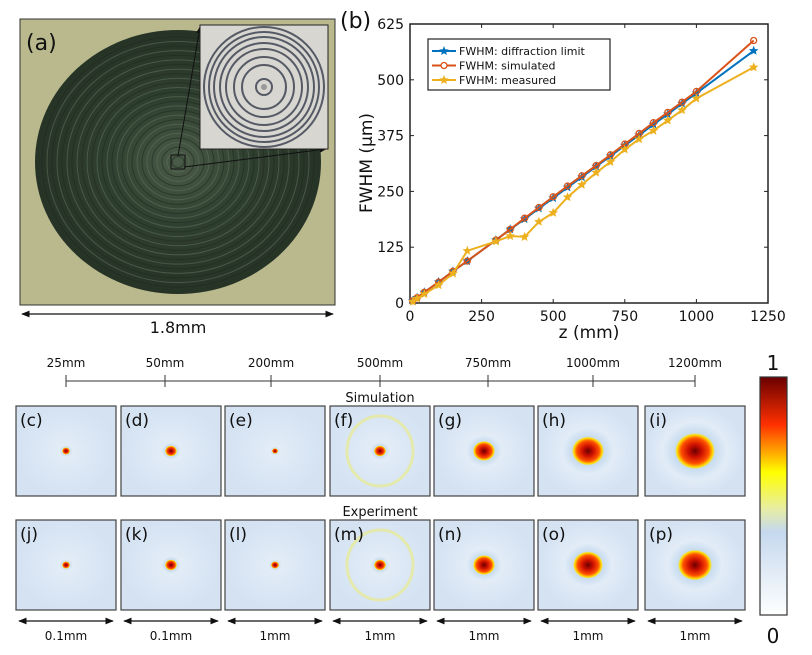 This screenshot has width=812, height=655. I want to click on distance-label: 500mm, so click(380, 363).